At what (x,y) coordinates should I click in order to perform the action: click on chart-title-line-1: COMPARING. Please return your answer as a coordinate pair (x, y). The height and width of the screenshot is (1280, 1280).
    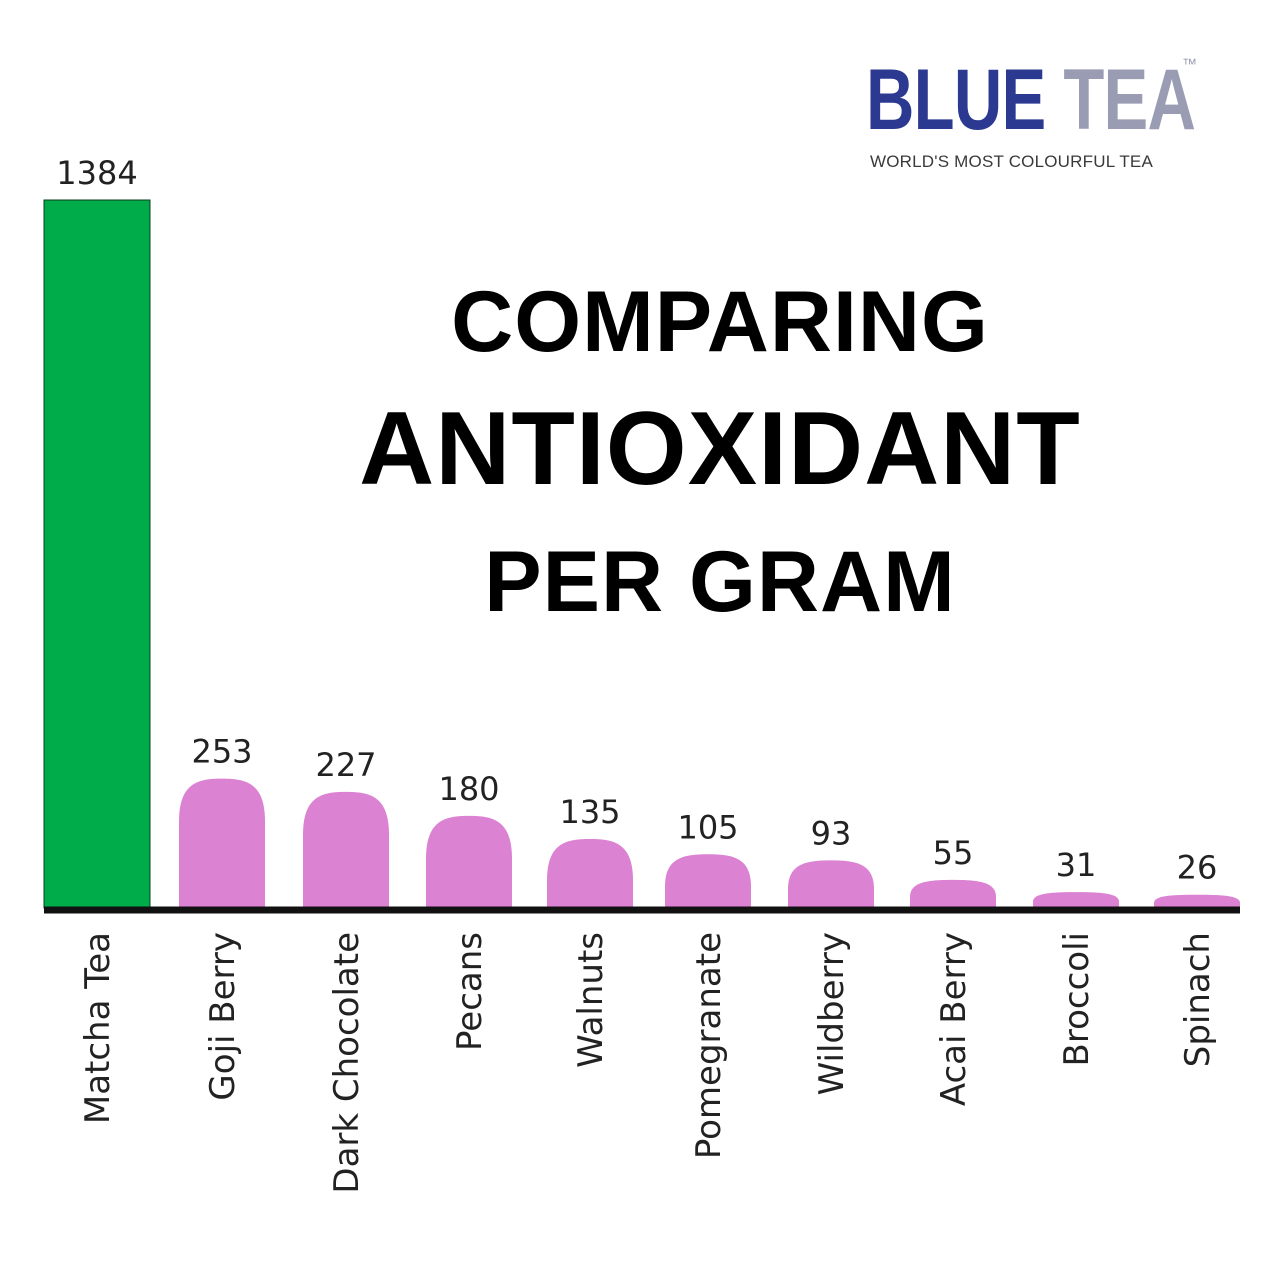
    Looking at the image, I should click on (720, 322).